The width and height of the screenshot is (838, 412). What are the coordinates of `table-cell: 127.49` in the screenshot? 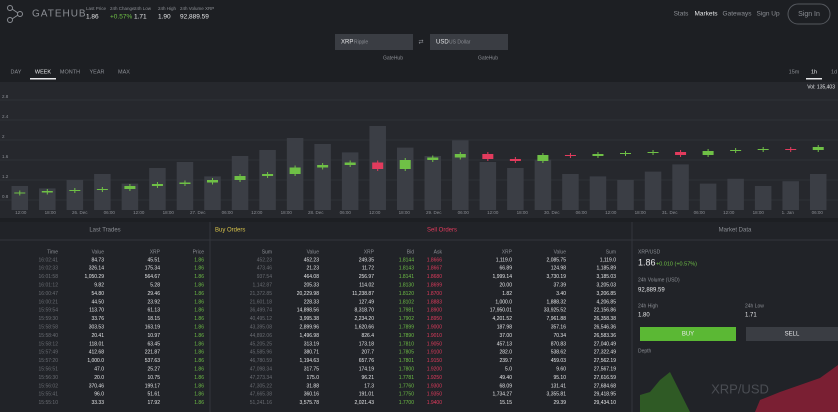 It's located at (367, 302).